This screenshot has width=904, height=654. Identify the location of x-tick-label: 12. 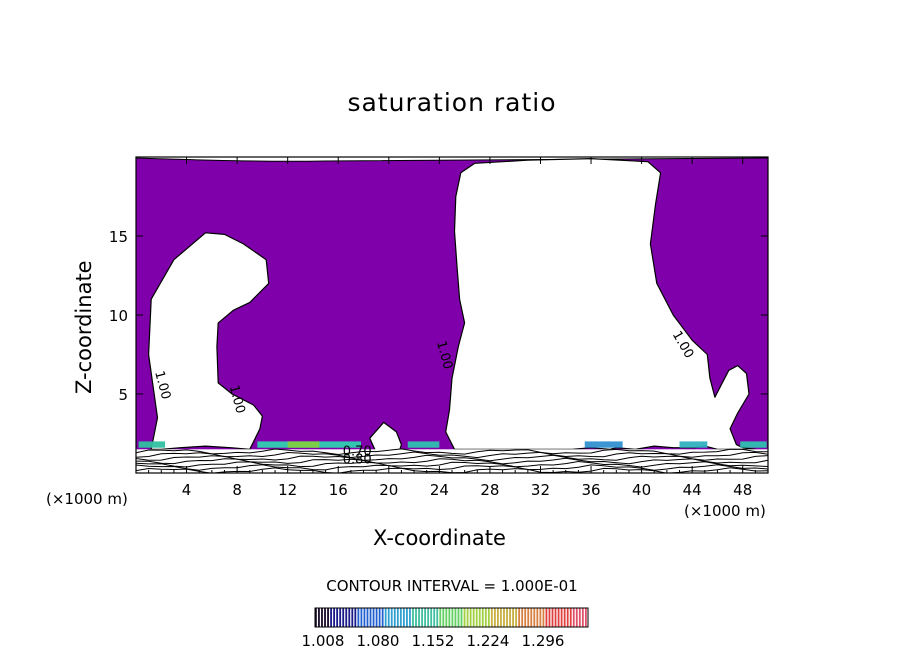
(287, 490).